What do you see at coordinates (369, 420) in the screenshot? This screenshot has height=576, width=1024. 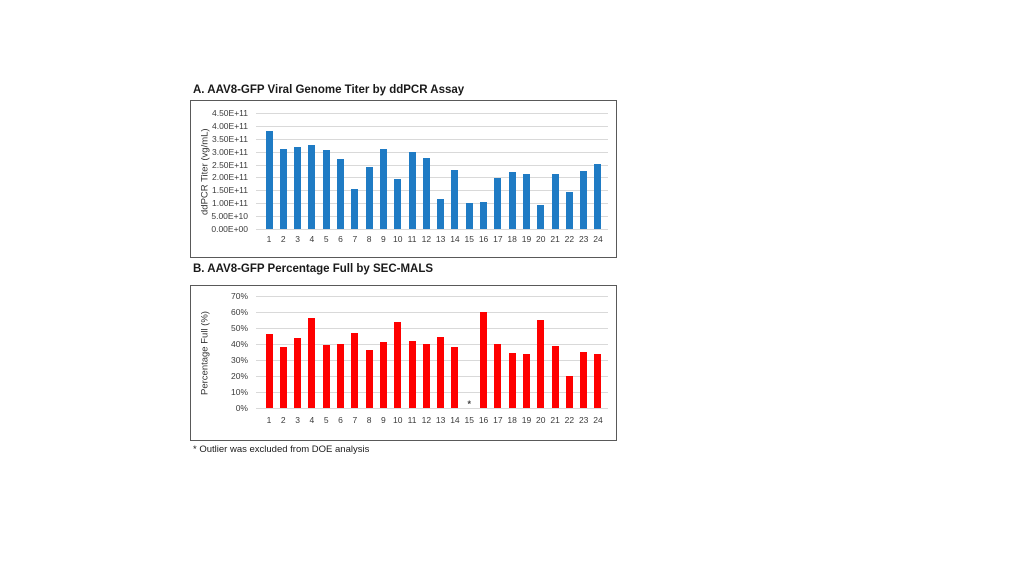 I see `chart-b-xtick-8: 8` at bounding box center [369, 420].